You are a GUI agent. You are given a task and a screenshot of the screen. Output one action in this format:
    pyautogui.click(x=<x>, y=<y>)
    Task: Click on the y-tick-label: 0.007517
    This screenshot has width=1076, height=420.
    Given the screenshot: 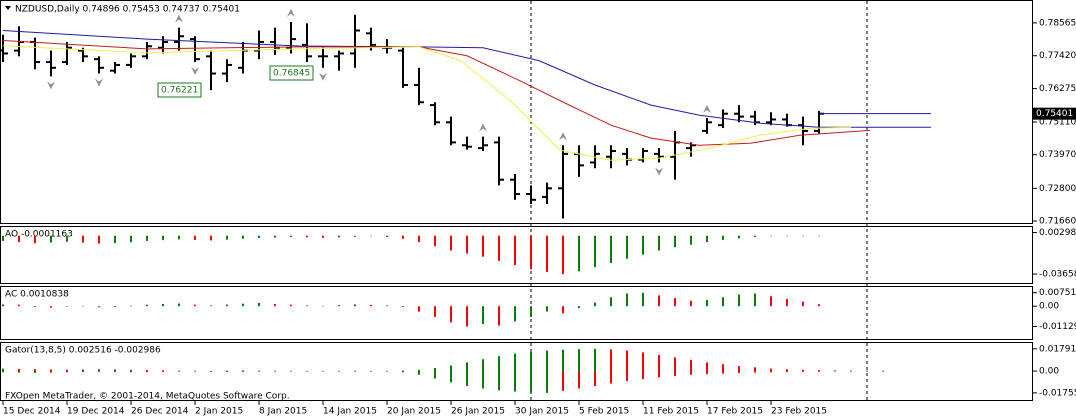 What is the action you would take?
    pyautogui.click(x=1057, y=293)
    